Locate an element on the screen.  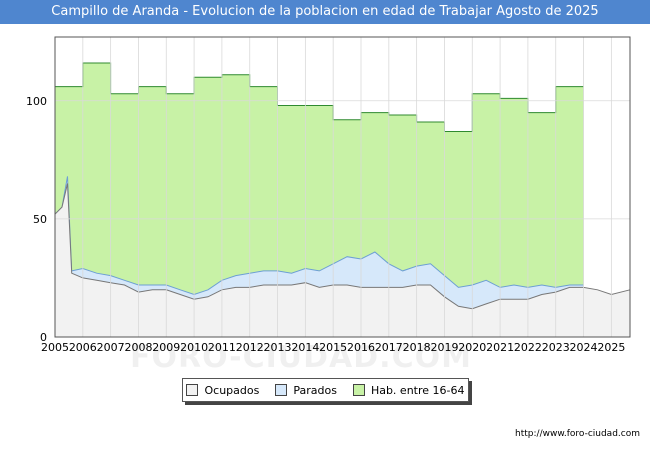
x-tick-label: 2007 is located at coordinates (111, 347).